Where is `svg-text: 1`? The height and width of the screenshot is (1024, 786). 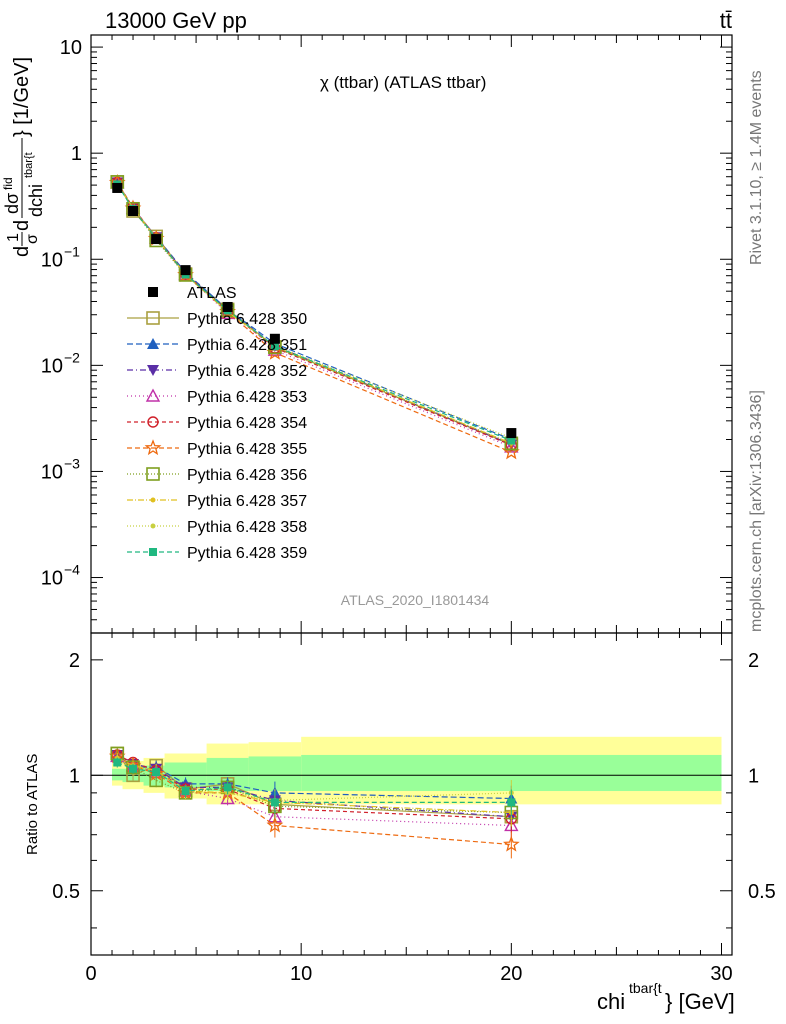
svg-text: 1 is located at coordinates (13, 237).